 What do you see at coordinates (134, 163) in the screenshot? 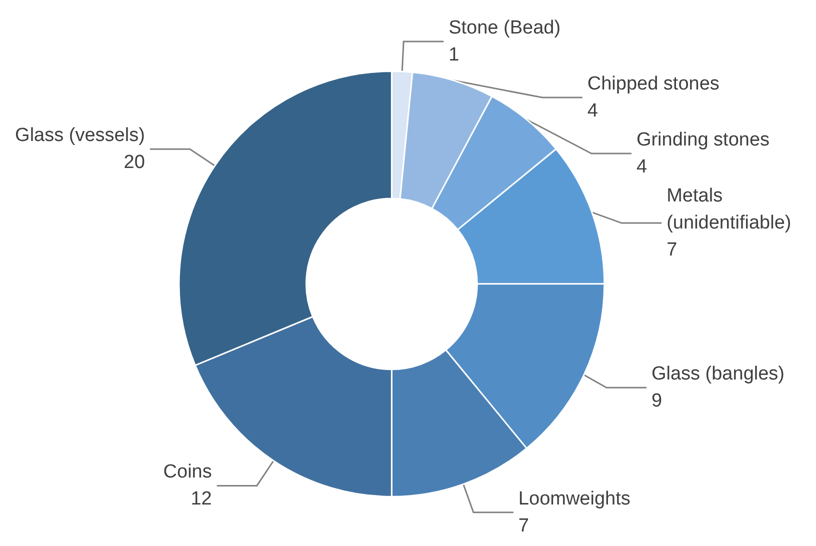
I see `data-label: 20` at bounding box center [134, 163].